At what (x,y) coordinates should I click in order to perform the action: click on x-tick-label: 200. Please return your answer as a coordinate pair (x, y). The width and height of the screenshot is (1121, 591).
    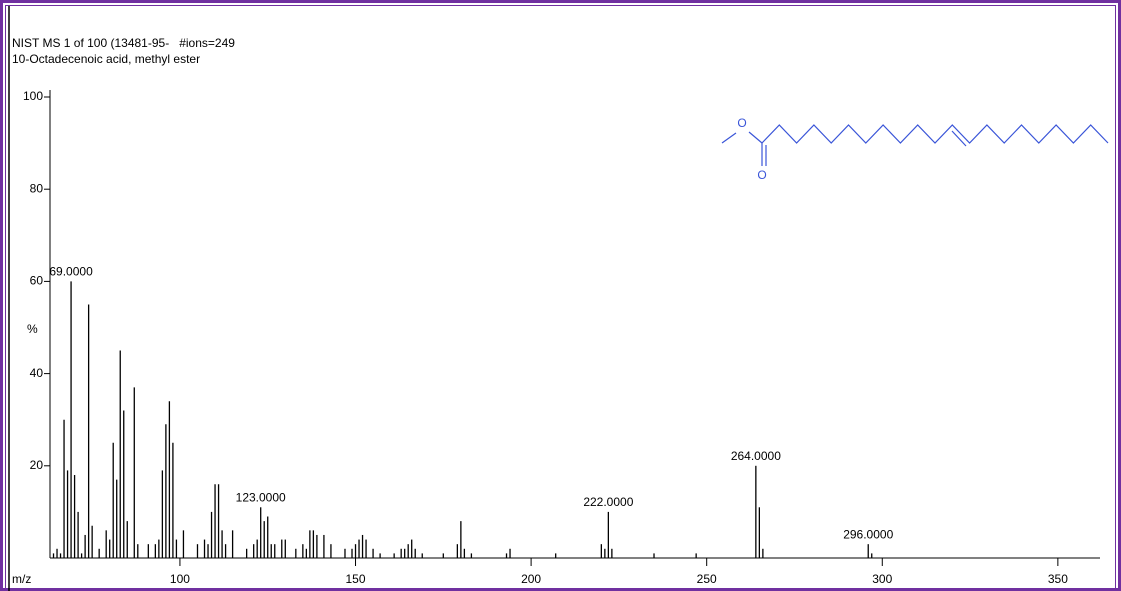
    Looking at the image, I should click on (531, 579).